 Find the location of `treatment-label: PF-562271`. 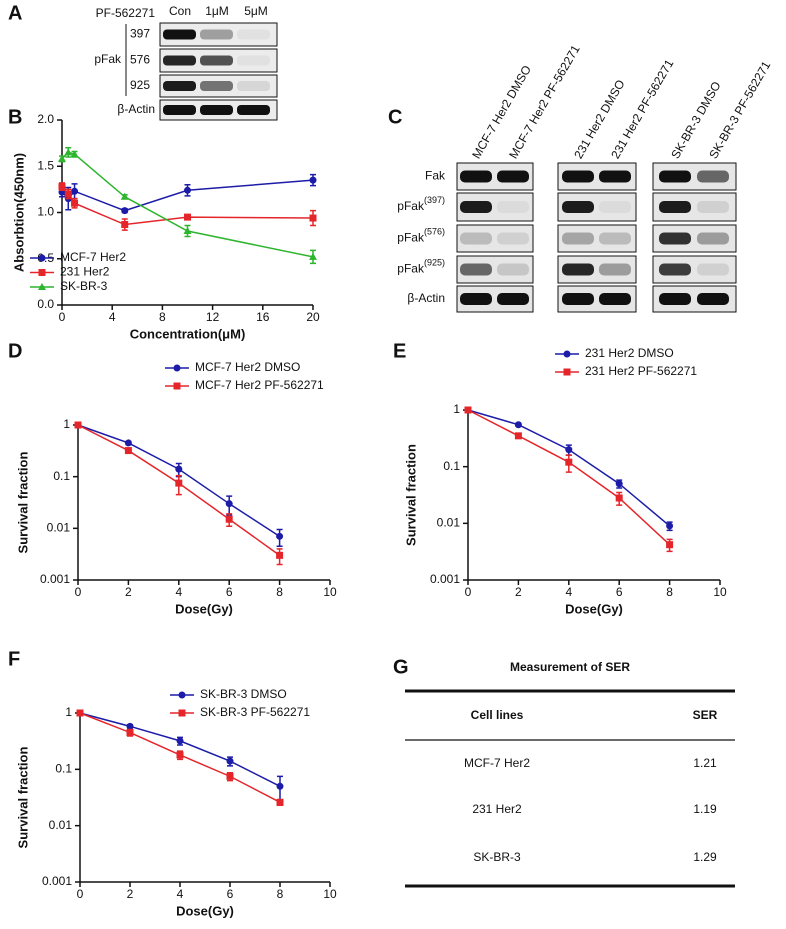

treatment-label: PF-562271 is located at coordinates (126, 13).